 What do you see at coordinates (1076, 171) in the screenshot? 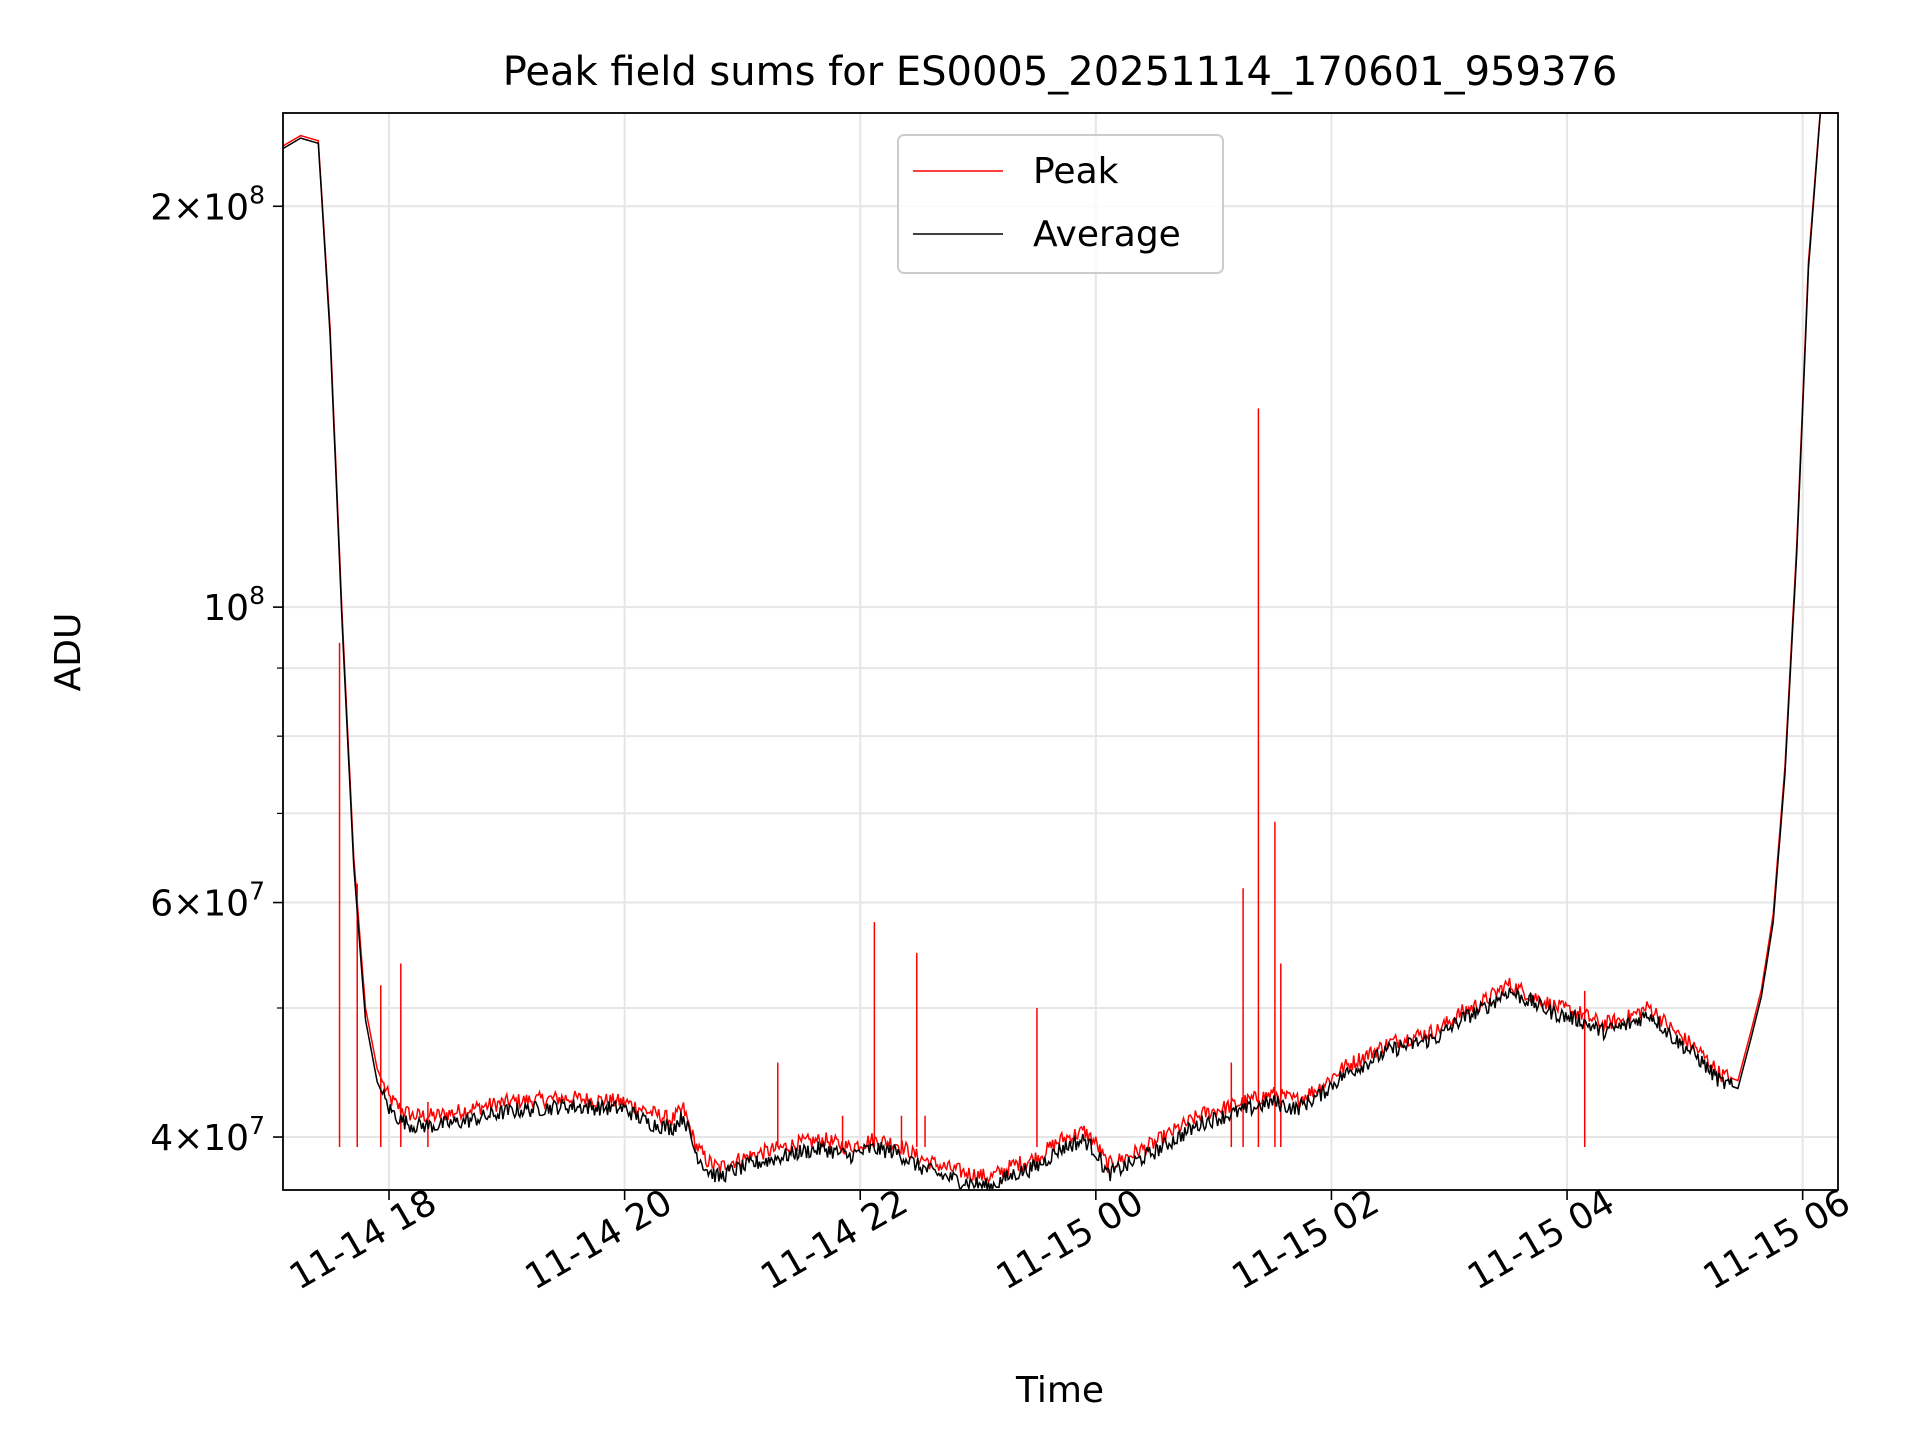
I see `legend-label-peak: Peak` at bounding box center [1076, 171].